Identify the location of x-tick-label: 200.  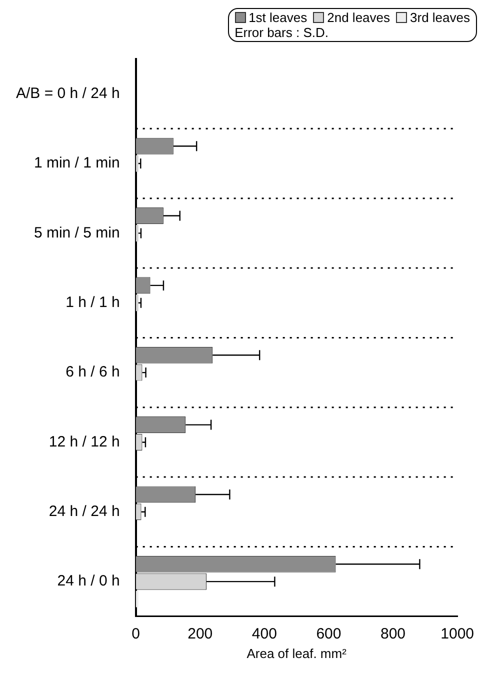
(200, 634).